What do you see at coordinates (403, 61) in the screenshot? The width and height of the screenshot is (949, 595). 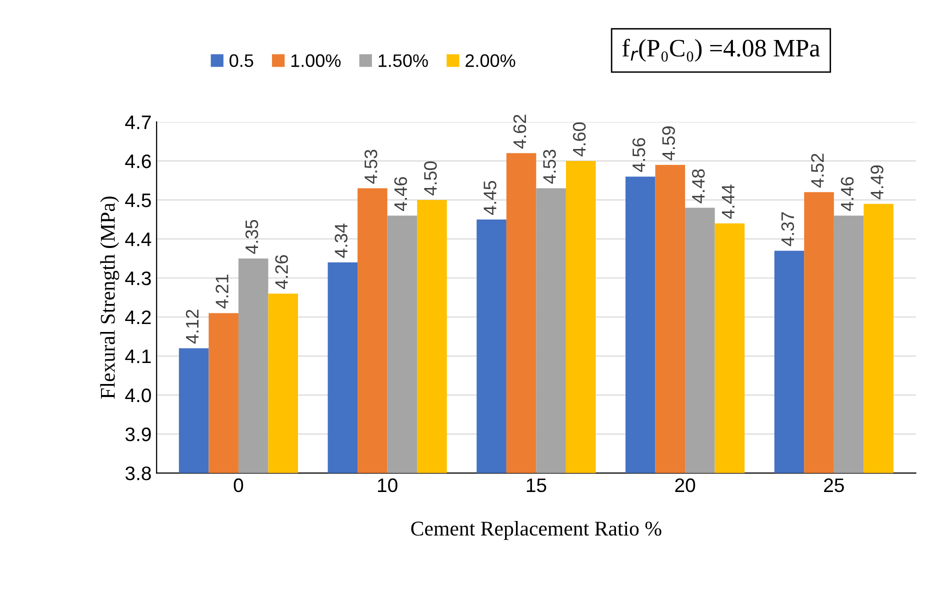 I see `legend-label: 1.50%` at bounding box center [403, 61].